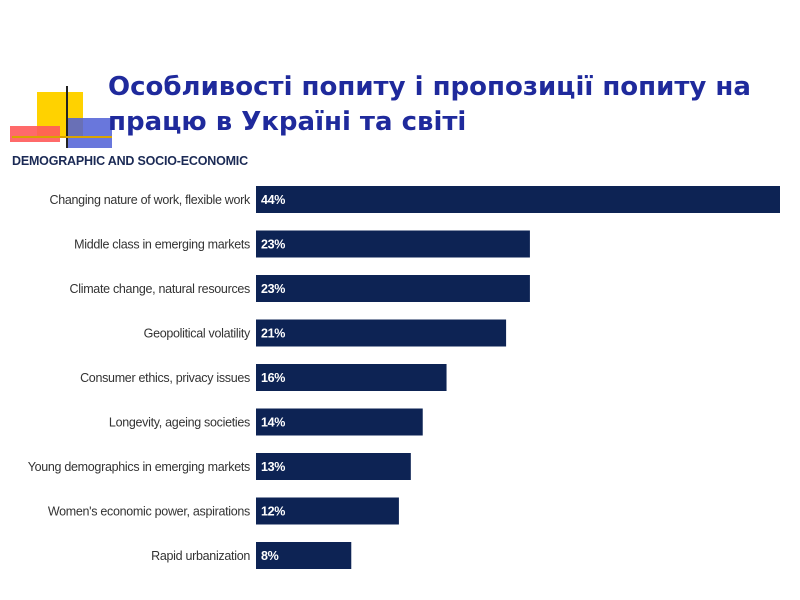 The height and width of the screenshot is (600, 800). What do you see at coordinates (67, 117) in the screenshot?
I see `logo-vertical-line` at bounding box center [67, 117].